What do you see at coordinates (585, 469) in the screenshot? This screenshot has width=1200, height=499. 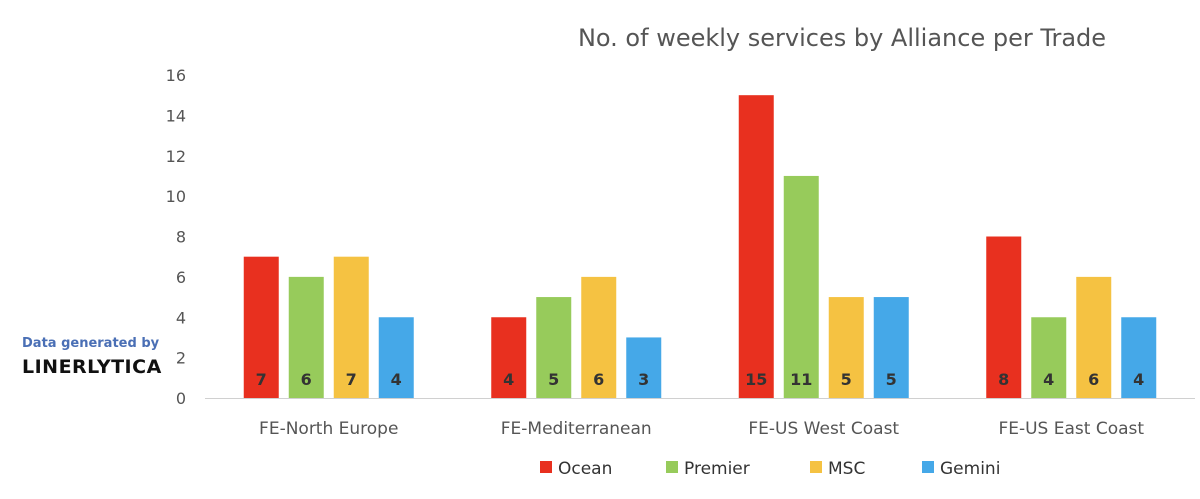 I see `legend-label: Ocean` at bounding box center [585, 469].